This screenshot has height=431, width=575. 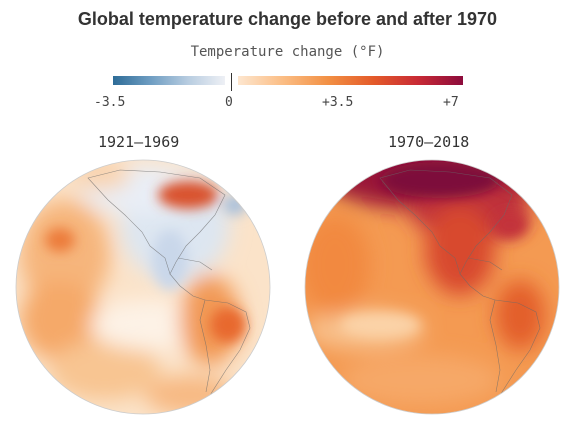 I want to click on legend-tick-minus-3-5: -3.5, so click(x=110, y=102).